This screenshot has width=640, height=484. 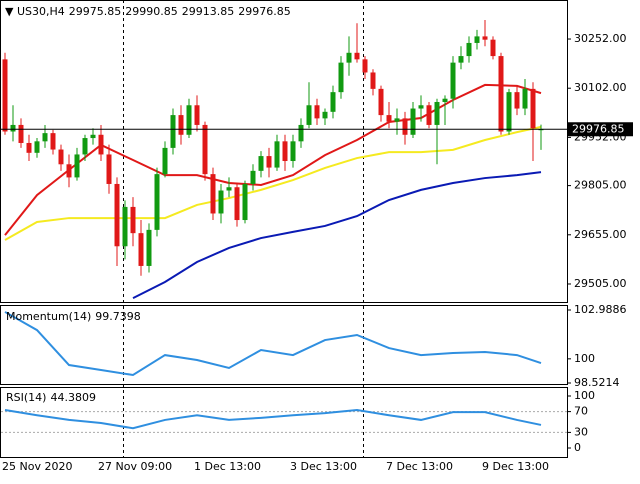 I want to click on x-tick-label: 1 Dec 13:00, so click(x=227, y=466).